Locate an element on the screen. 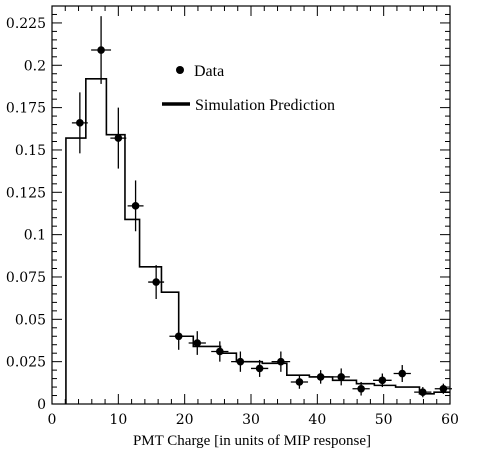 The width and height of the screenshot is (490, 463). x-tick-label: 10 is located at coordinates (118, 420).